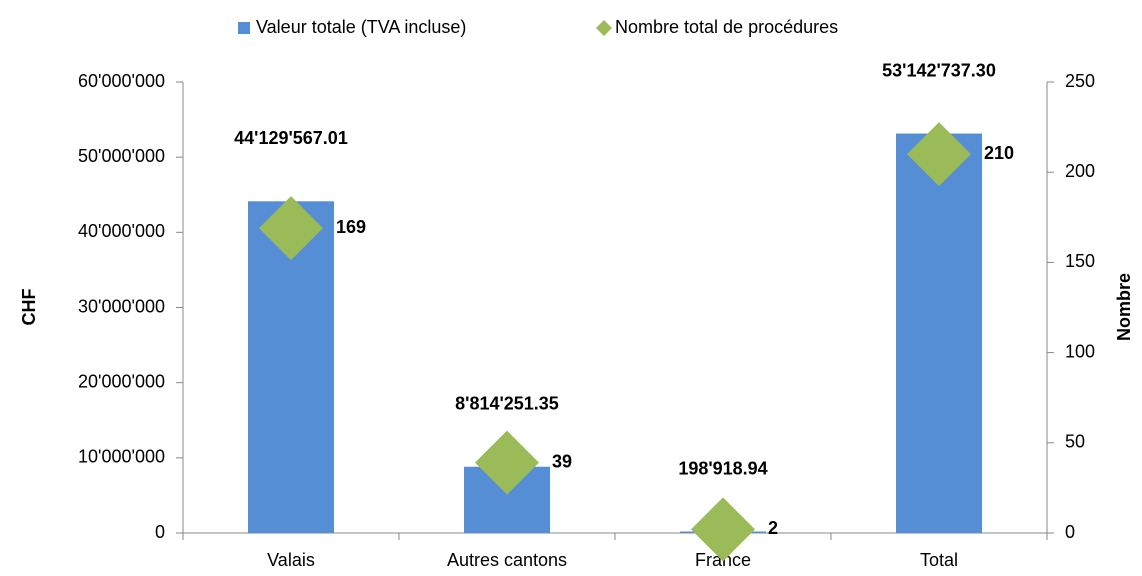 This screenshot has height=576, width=1142. What do you see at coordinates (939, 560) in the screenshot?
I see `x-tick-label: Total` at bounding box center [939, 560].